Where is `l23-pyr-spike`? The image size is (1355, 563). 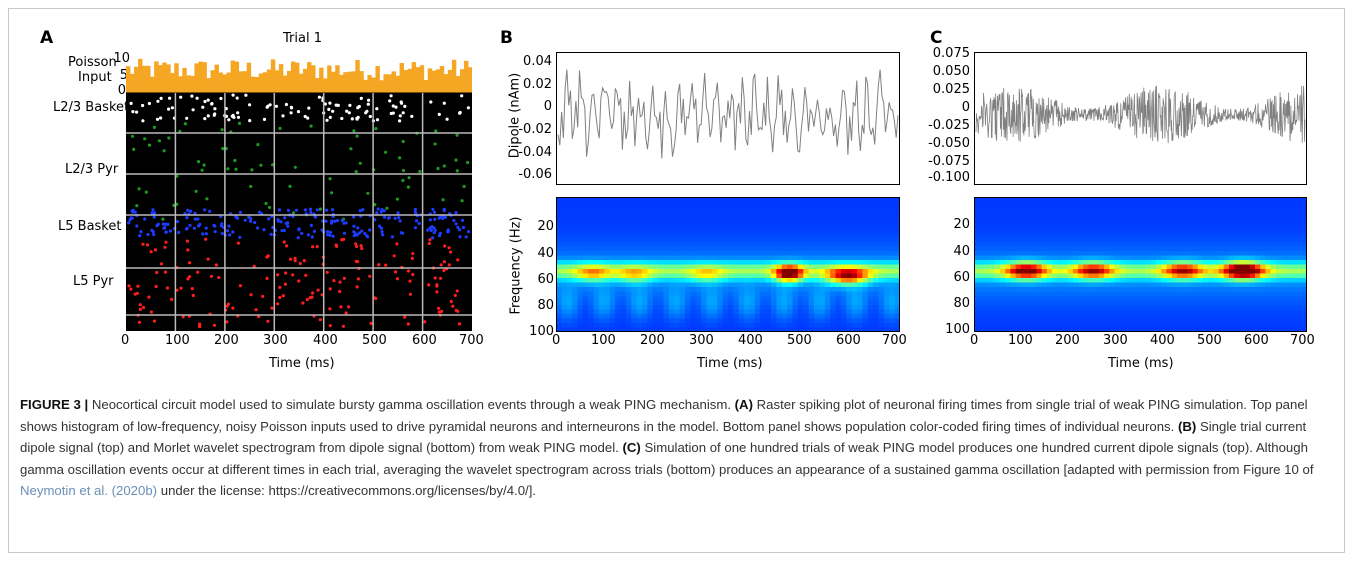
l23-pyr-spike is located at coordinates (169, 138).